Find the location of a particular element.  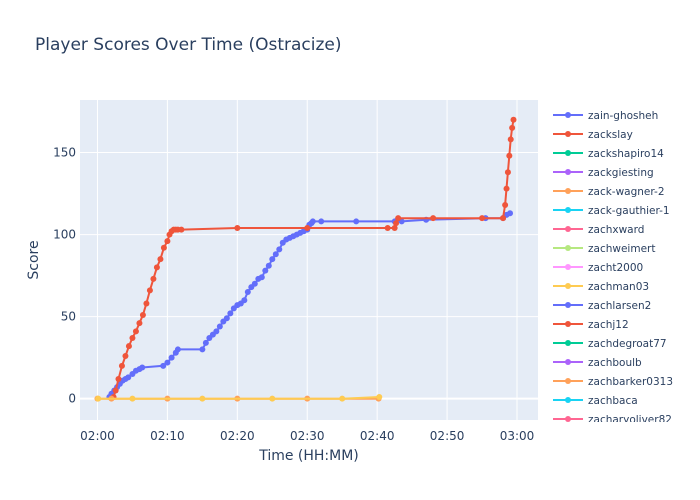

legend-label: zachbarker0313 is located at coordinates (630, 382).